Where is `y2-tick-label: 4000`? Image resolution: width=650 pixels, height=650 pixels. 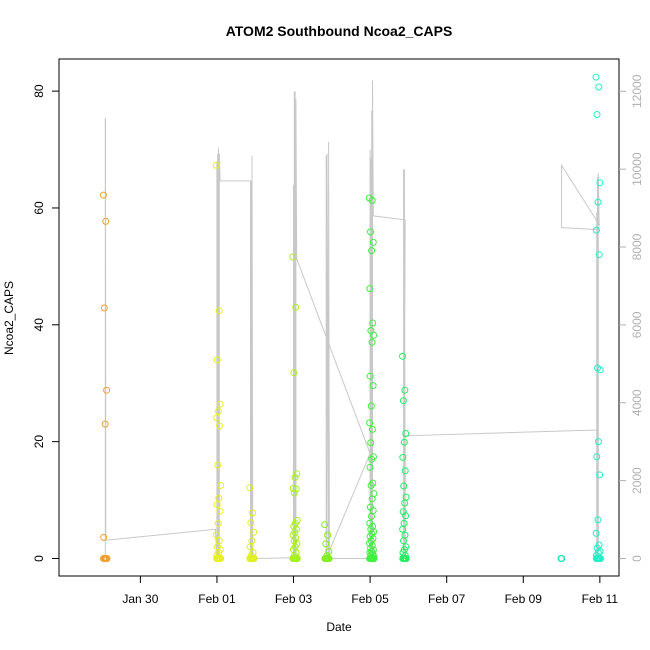
y2-tick-label: 4000 is located at coordinates (637, 402).